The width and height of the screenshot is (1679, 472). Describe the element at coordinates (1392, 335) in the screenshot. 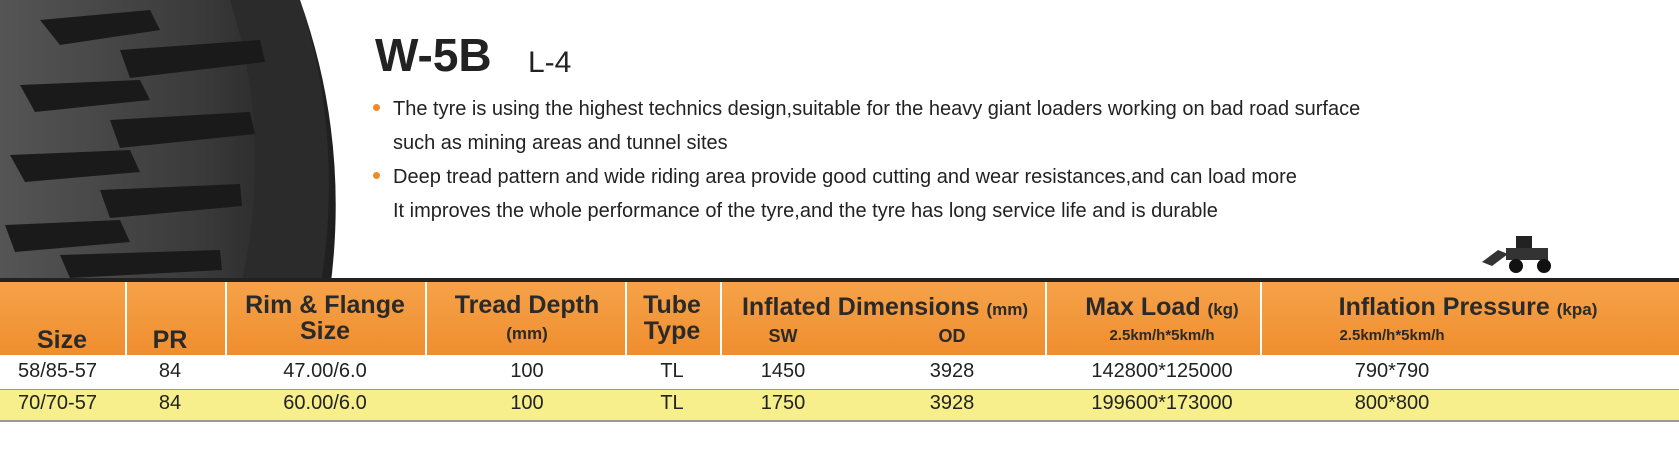

I see `header-pressure-speed: 2.5km/h*5km/h` at that location.